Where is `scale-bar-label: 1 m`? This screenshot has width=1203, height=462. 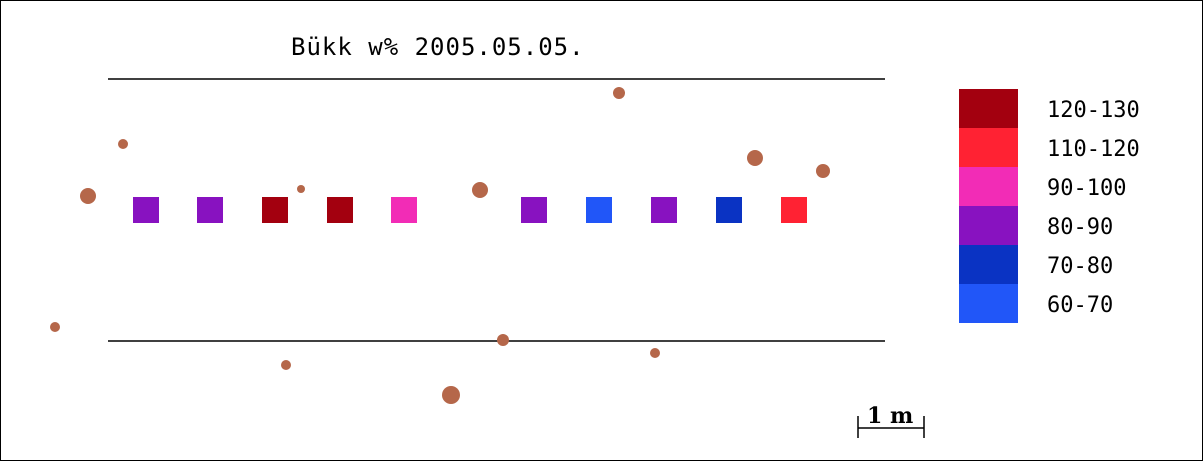 scale-bar-label: 1 m is located at coordinates (890, 416).